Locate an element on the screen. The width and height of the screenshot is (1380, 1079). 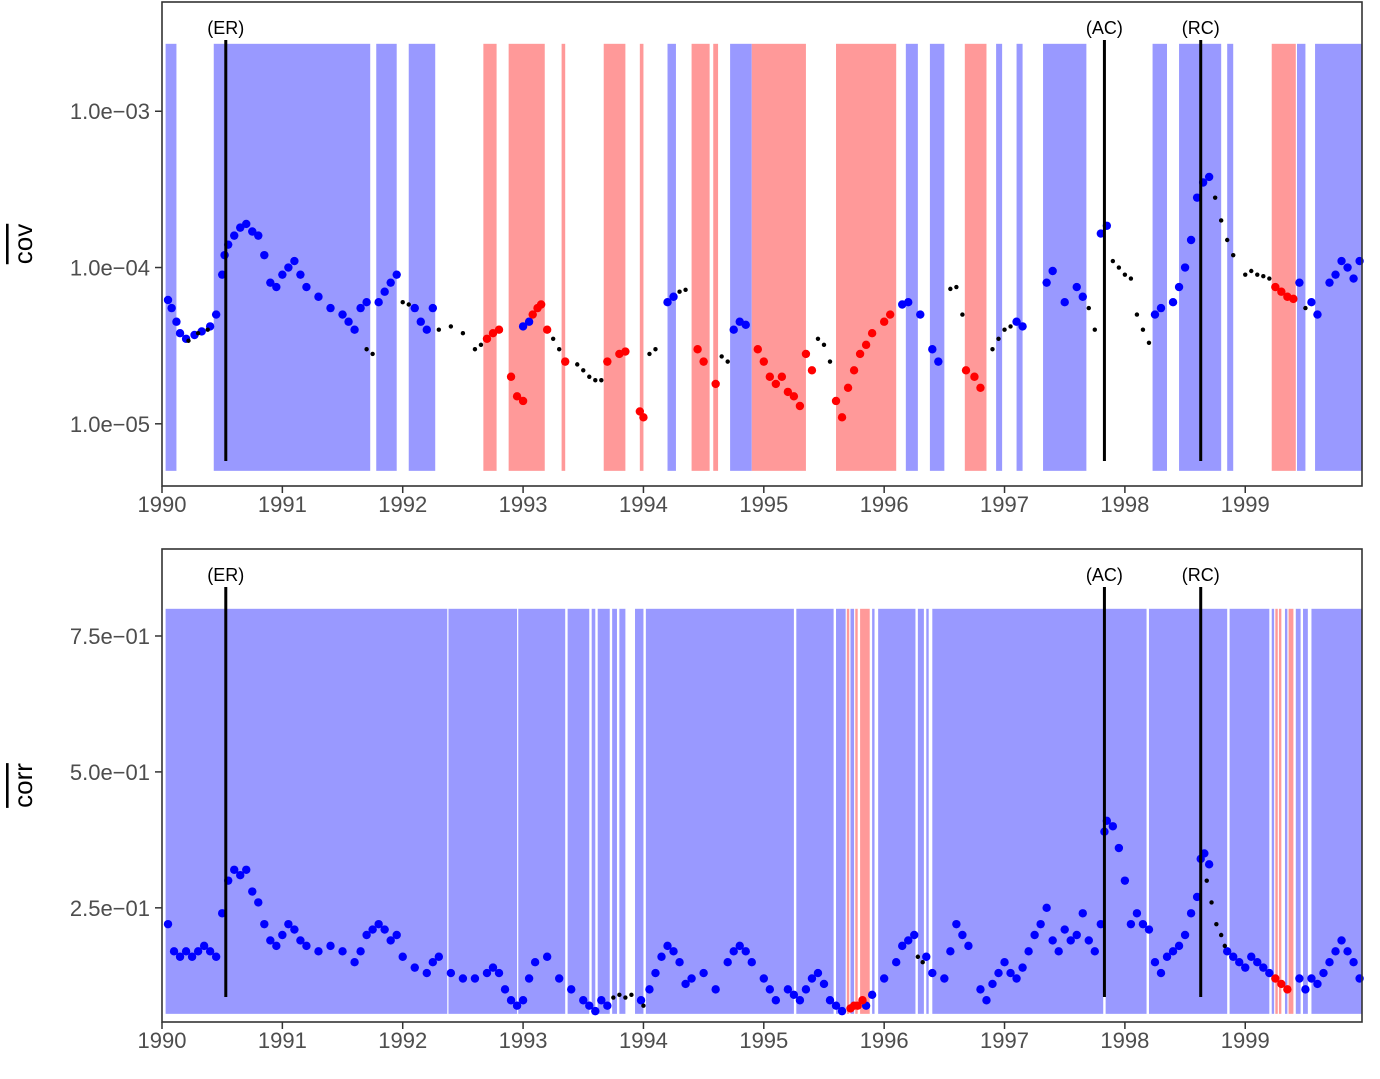
x-tick-label: 1994 is located at coordinates (643, 504).